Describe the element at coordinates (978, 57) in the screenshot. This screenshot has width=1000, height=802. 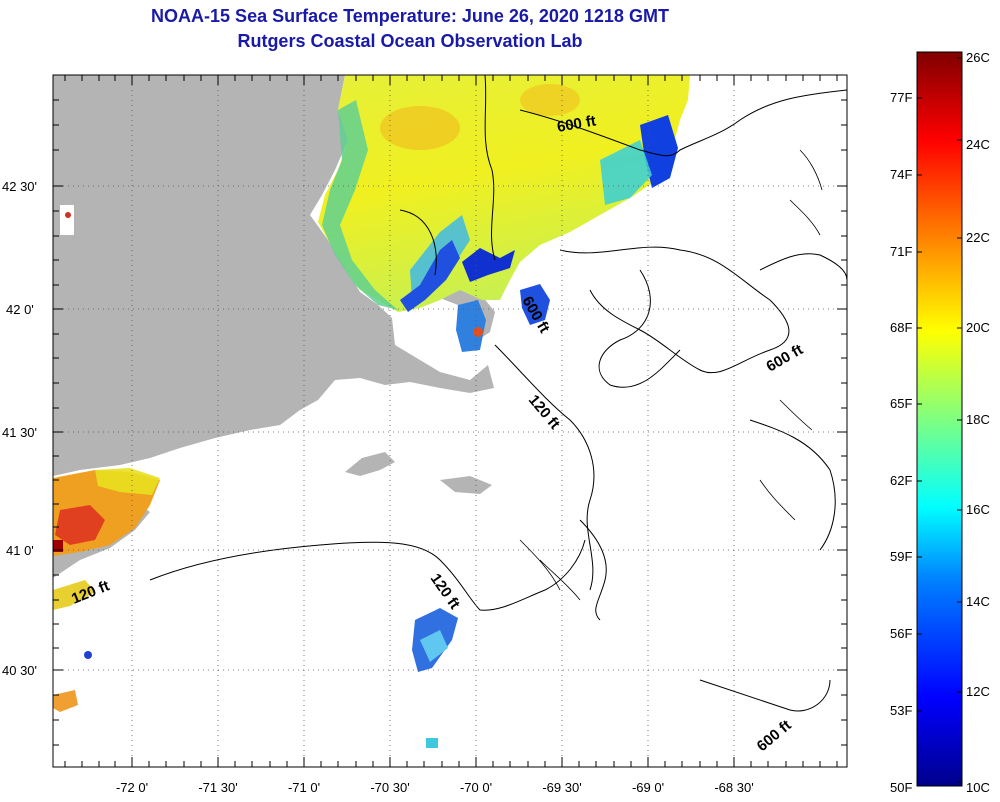
I see `colorbar-c-label: 26C` at that location.